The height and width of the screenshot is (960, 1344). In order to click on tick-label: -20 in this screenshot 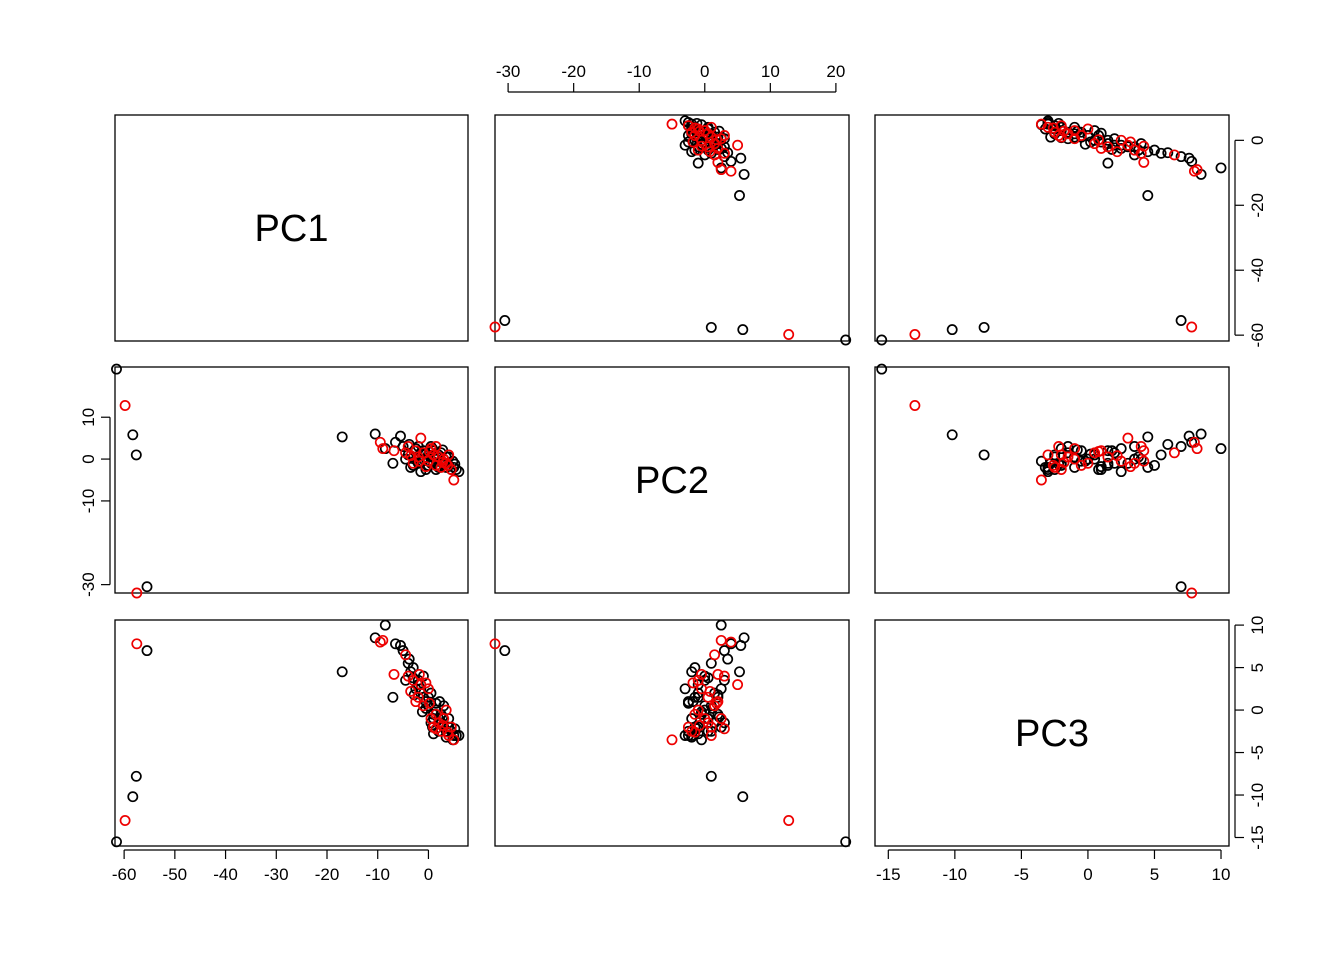, I will do `click(327, 874)`.